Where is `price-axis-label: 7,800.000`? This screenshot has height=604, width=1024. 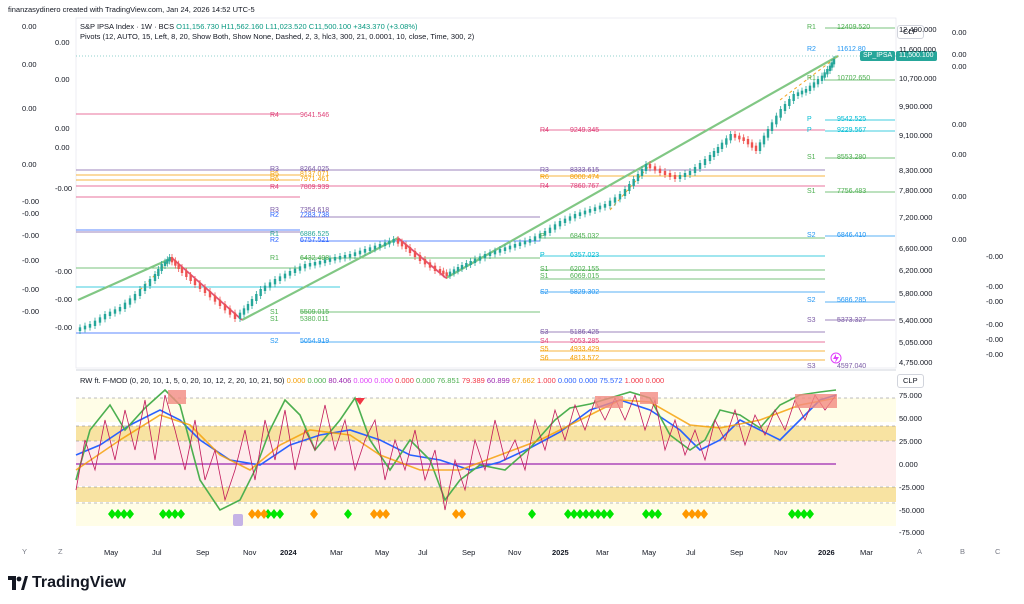 price-axis-label: 7,800.000 is located at coordinates (916, 190).